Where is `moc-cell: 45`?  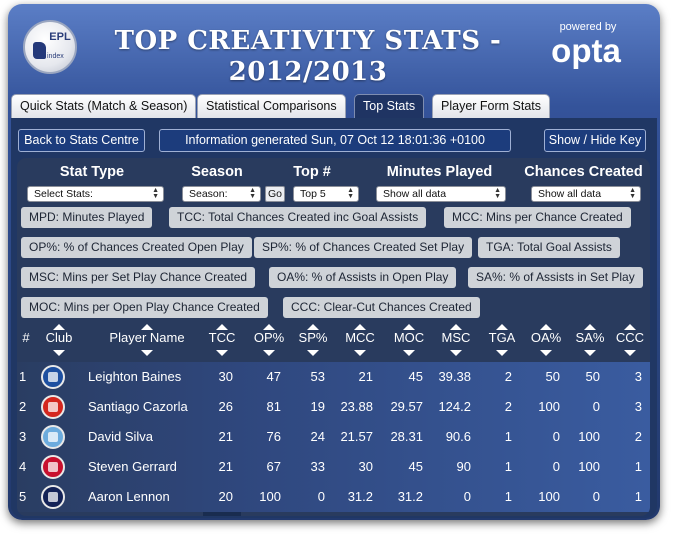 moc-cell: 45 is located at coordinates (415, 466).